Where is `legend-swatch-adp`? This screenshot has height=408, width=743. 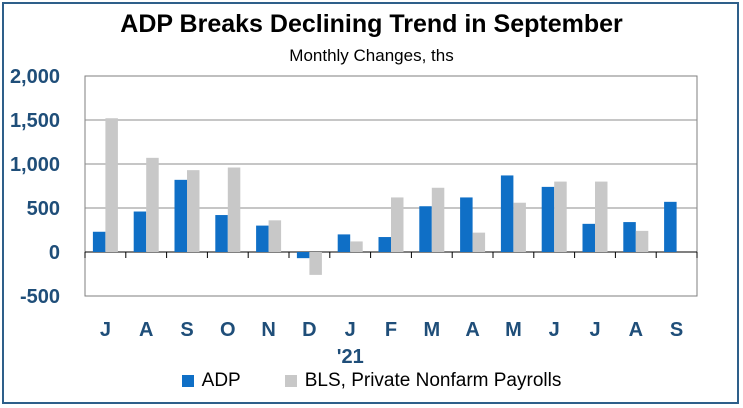 legend-swatch-adp is located at coordinates (187, 381).